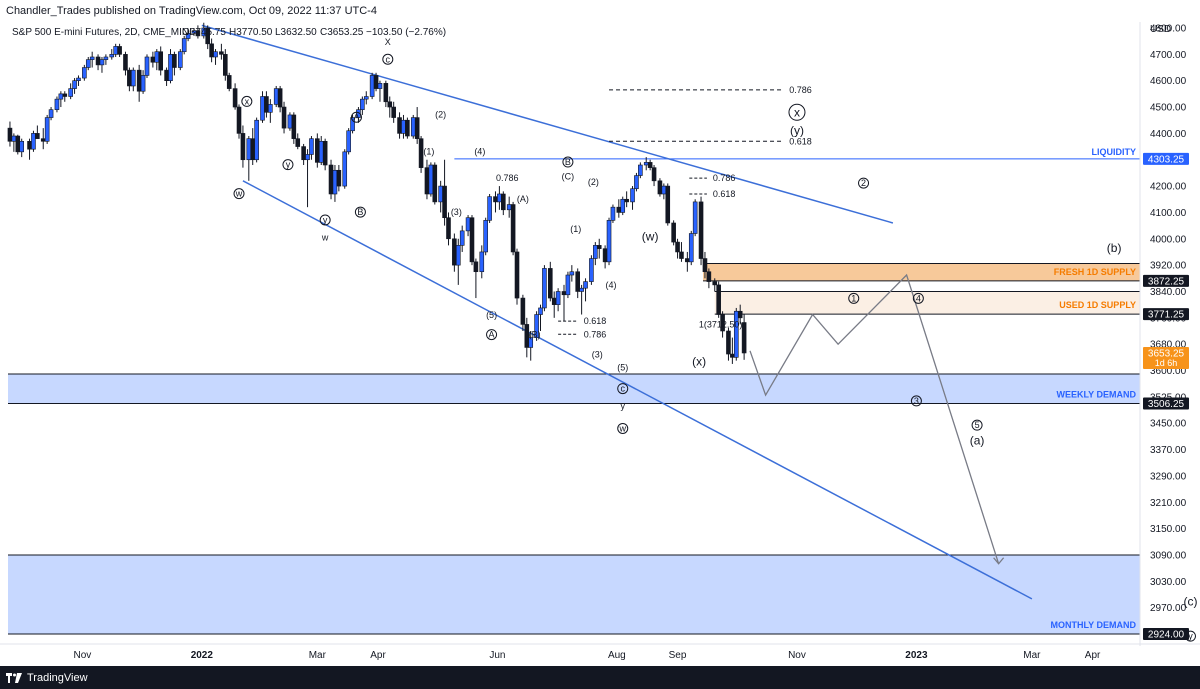 This screenshot has width=1200, height=689. What do you see at coordinates (1166, 404) in the screenshot?
I see `price-label-text: 3506.25` at bounding box center [1166, 404].